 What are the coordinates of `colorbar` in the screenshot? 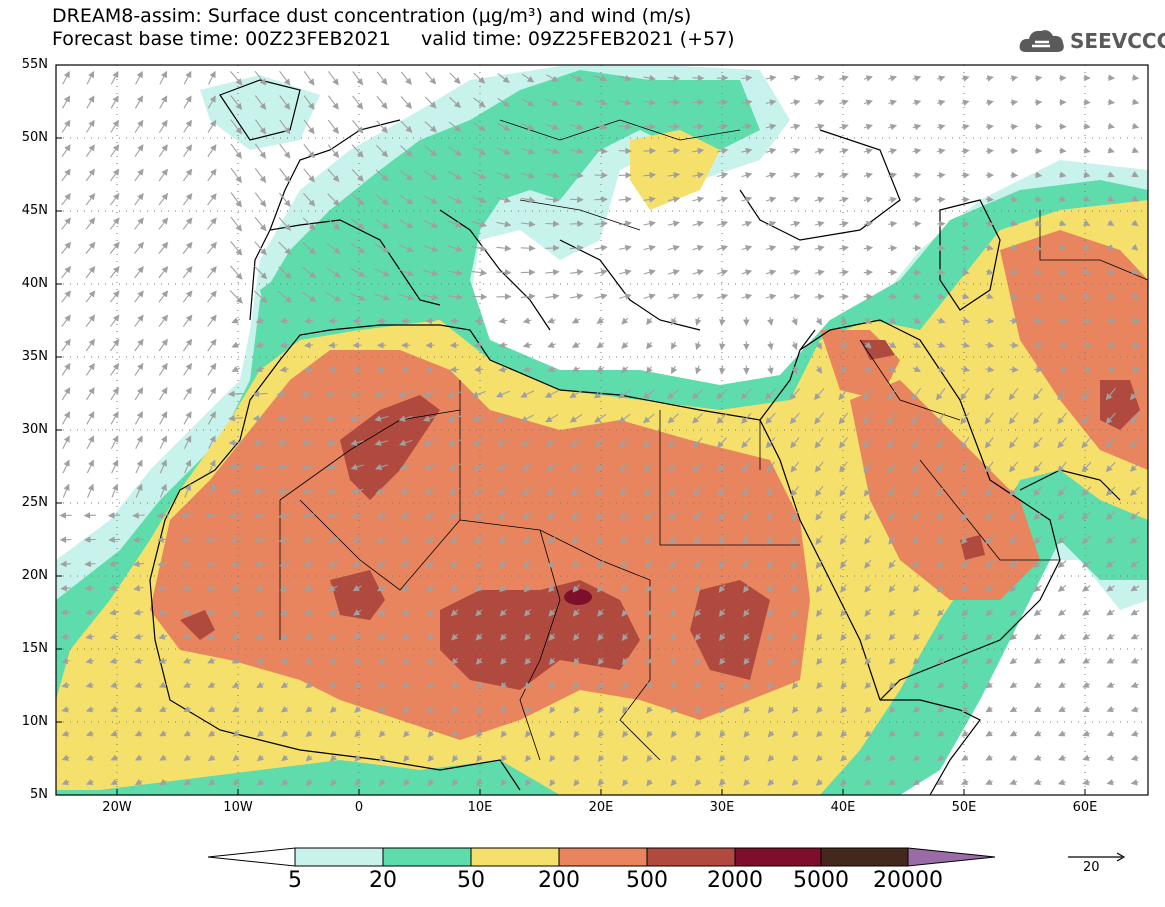 It's located at (601, 857).